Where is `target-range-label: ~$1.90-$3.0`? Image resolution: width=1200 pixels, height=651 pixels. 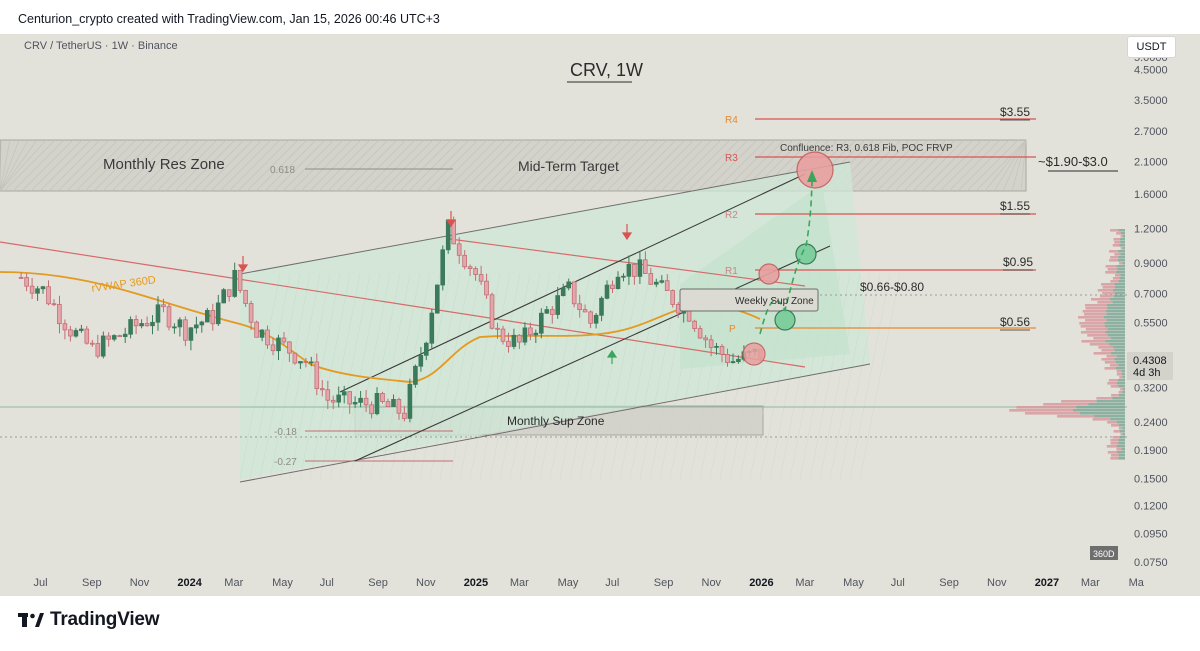 target-range-label: ~$1.90-$3.0 is located at coordinates (1073, 161).